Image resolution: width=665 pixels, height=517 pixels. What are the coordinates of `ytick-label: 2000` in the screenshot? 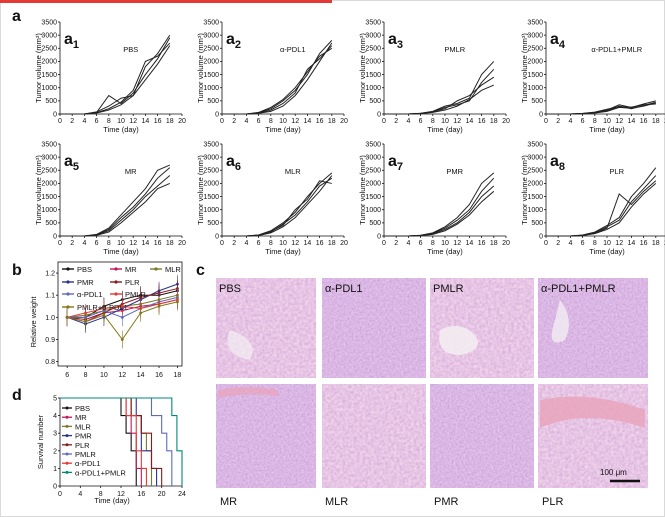 It's located at (535, 184).